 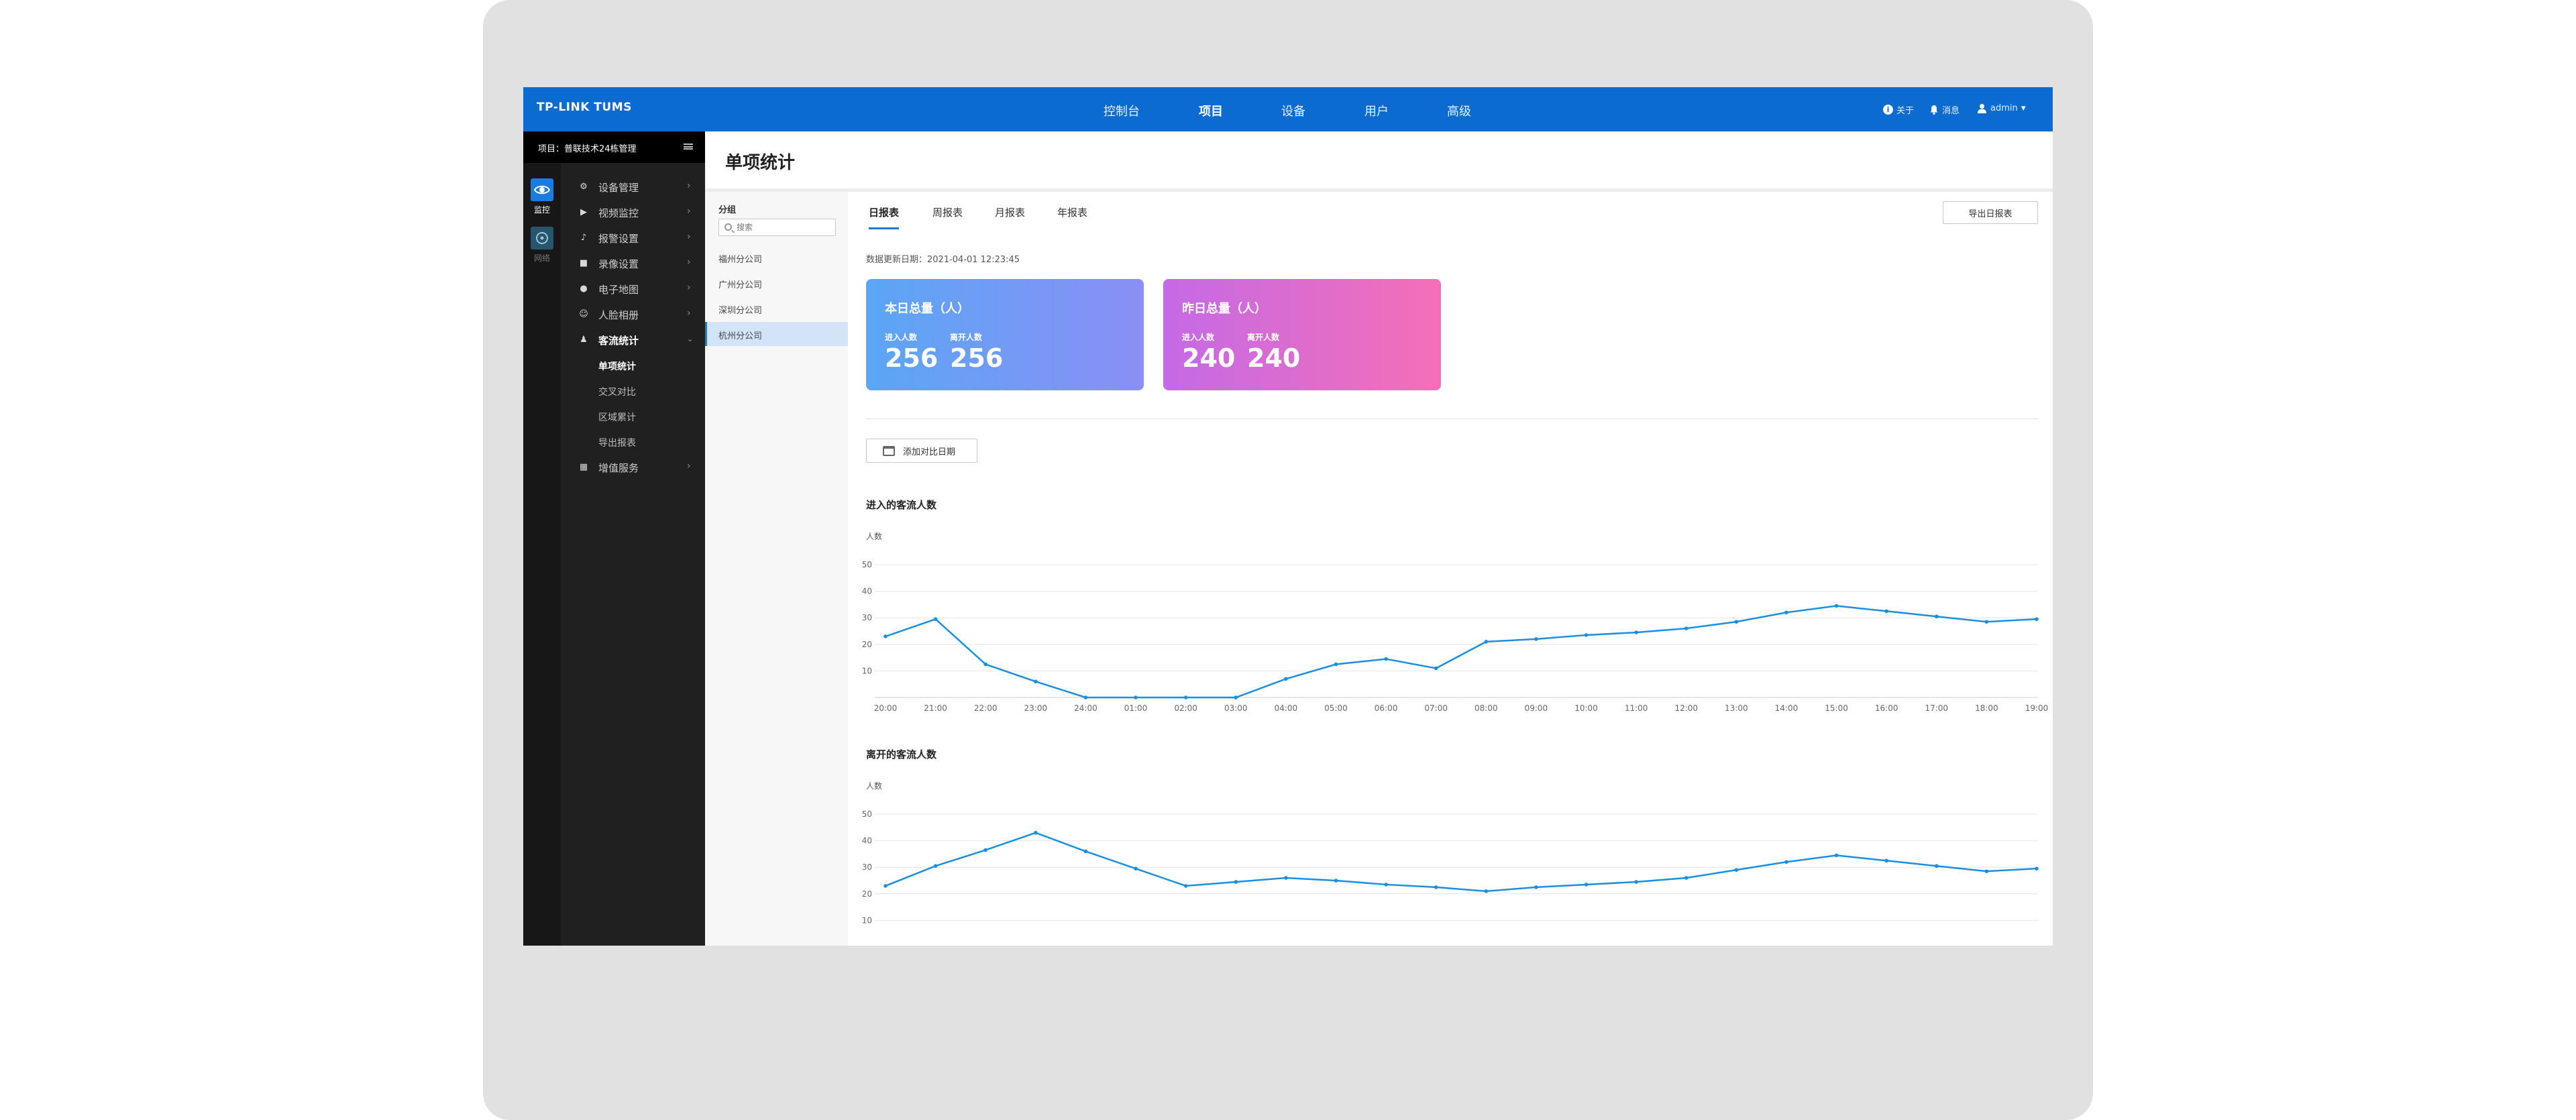 I want to click on group-item-fuzhou: 福州分公司, so click(x=740, y=260).